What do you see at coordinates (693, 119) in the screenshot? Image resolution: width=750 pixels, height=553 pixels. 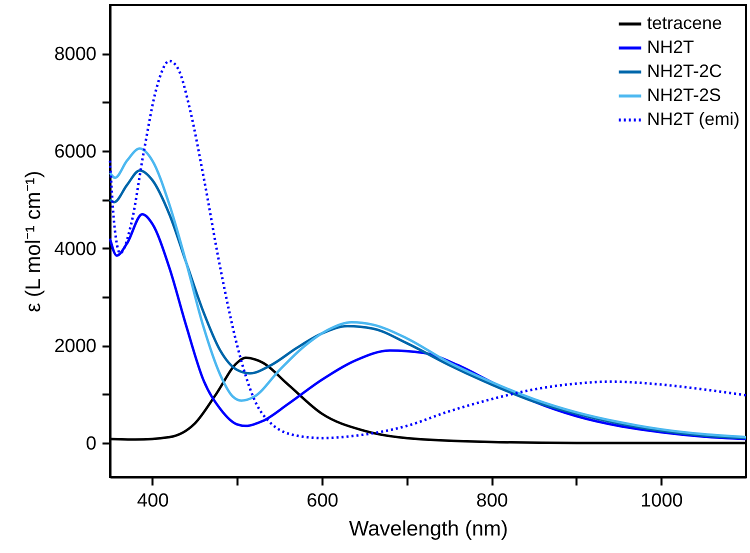 I see `legend-label: NH2T (emi)` at bounding box center [693, 119].